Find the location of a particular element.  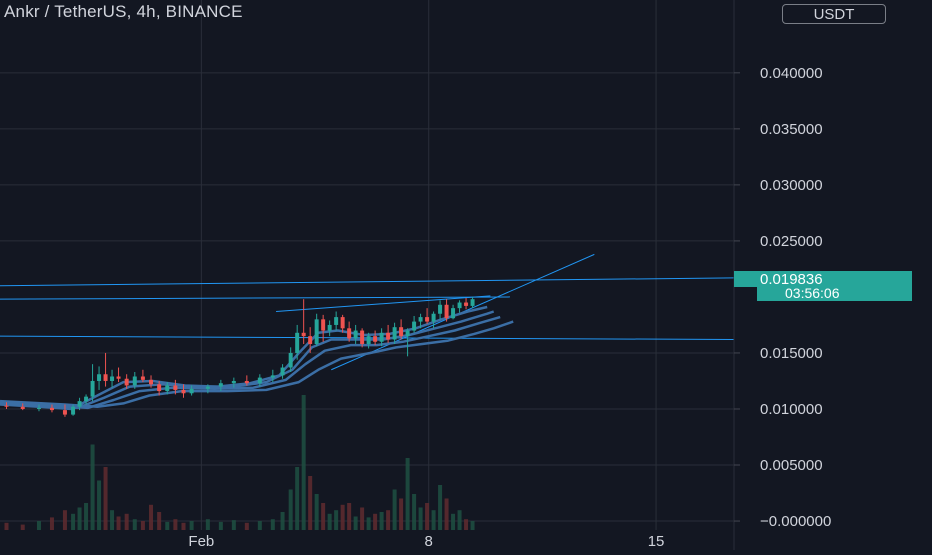

time-axis: Feb 8 15 is located at coordinates (426, 541).